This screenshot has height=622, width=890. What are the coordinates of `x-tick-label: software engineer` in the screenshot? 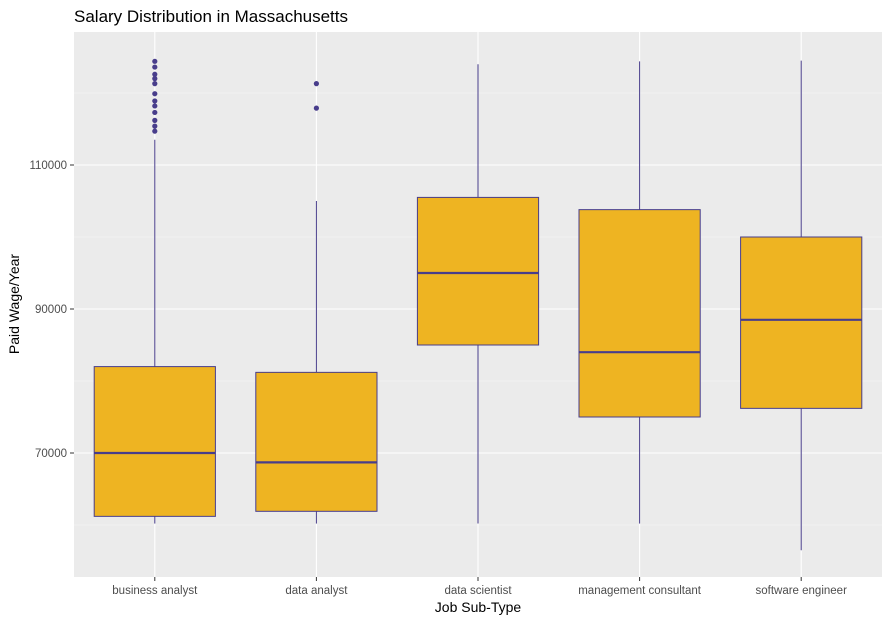 It's located at (801, 591).